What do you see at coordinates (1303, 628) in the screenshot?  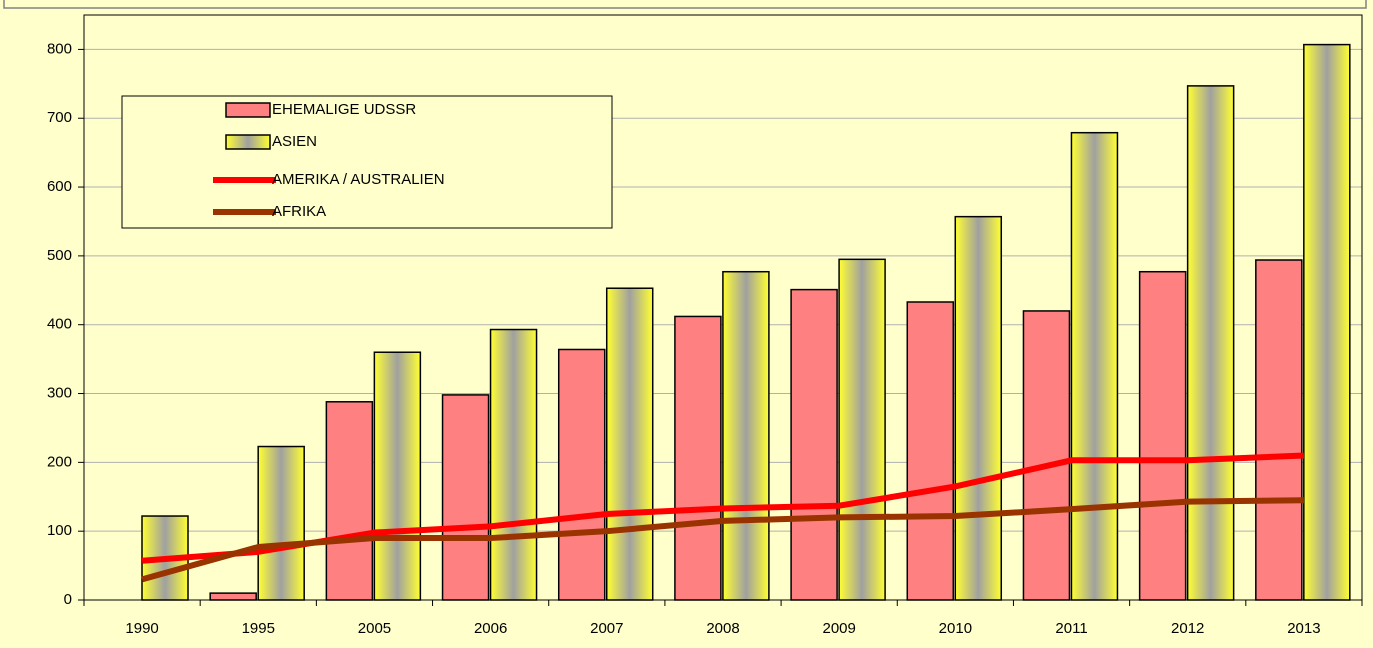 I see `x-tick-label: 2013` at bounding box center [1303, 628].